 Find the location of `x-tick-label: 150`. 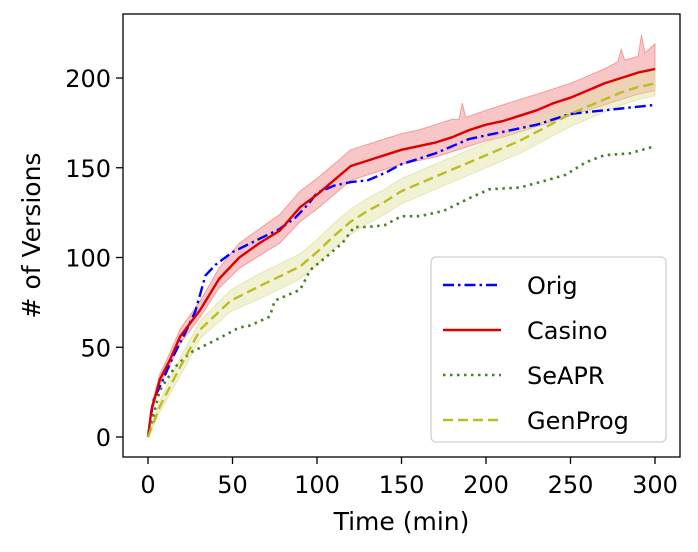

x-tick-label: 150 is located at coordinates (402, 485).